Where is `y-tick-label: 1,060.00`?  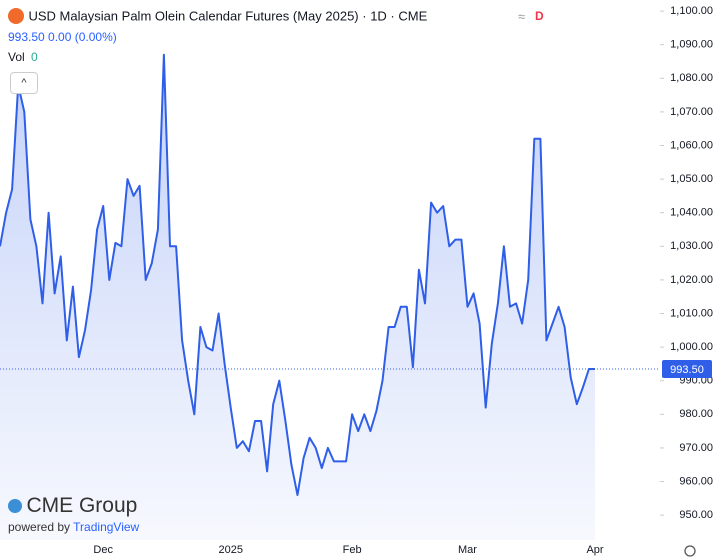 y-tick-label: 1,060.00 is located at coordinates (691, 145).